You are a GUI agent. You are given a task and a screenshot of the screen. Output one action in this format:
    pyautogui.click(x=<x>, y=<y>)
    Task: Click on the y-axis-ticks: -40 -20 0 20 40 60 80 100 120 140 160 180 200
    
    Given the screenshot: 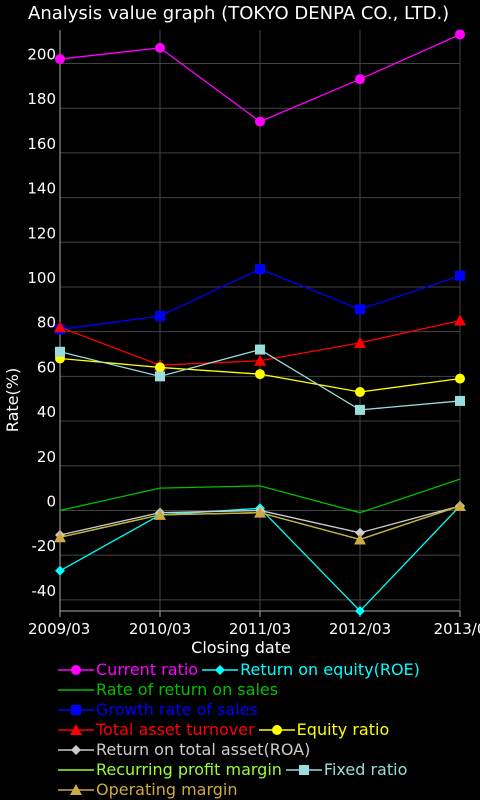 What is the action you would take?
    pyautogui.click(x=41, y=323)
    